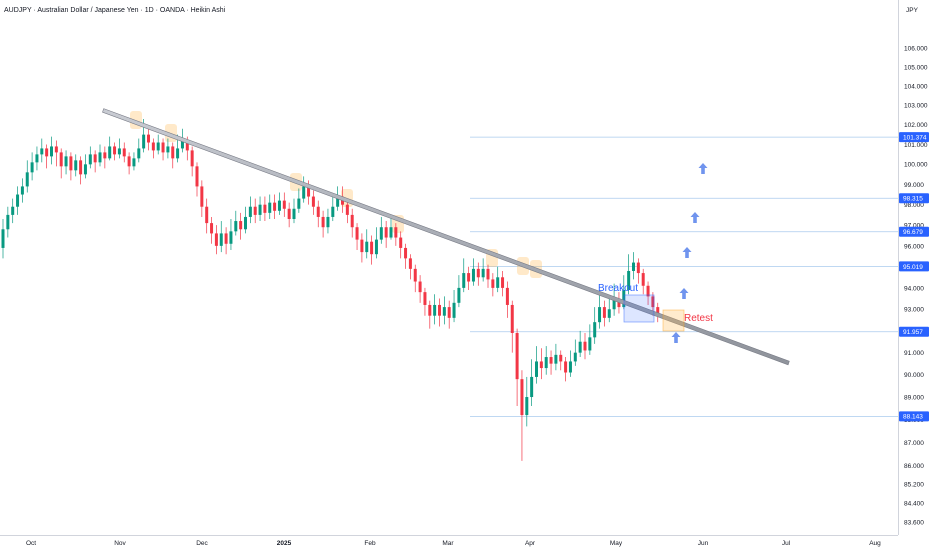 The width and height of the screenshot is (932, 550). What do you see at coordinates (370, 543) in the screenshot?
I see `time-tick: Feb` at bounding box center [370, 543].